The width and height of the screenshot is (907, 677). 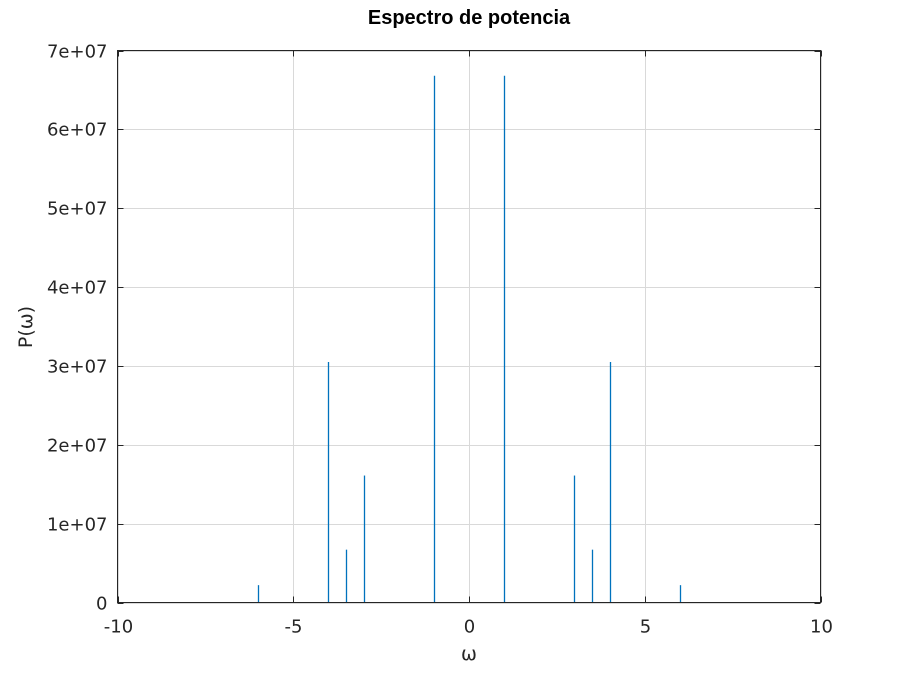 I want to click on y-tick-labels: 0 1e+07 2e+07 3e+07 4e+07 5e+07 6e+07 7e+07, so click(x=77, y=328).